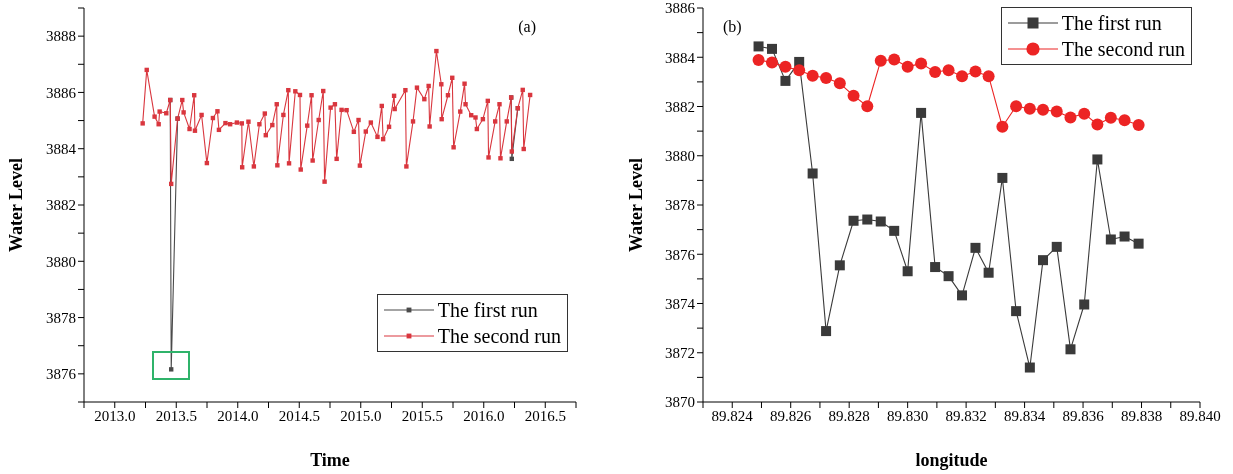  Describe the element at coordinates (849, 415) in the screenshot. I see `x-tick-label: 89.828` at that location.